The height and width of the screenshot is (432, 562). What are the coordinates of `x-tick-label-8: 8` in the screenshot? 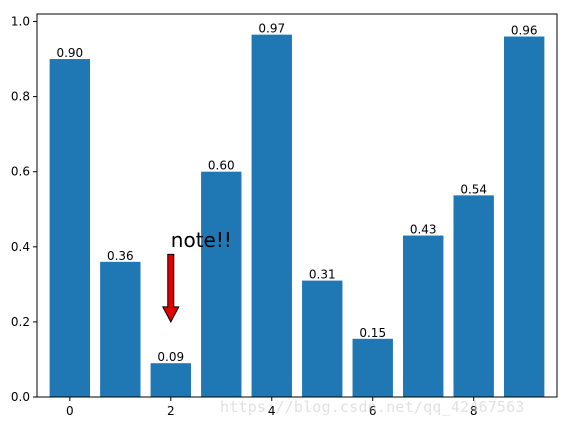 It's located at (474, 411).